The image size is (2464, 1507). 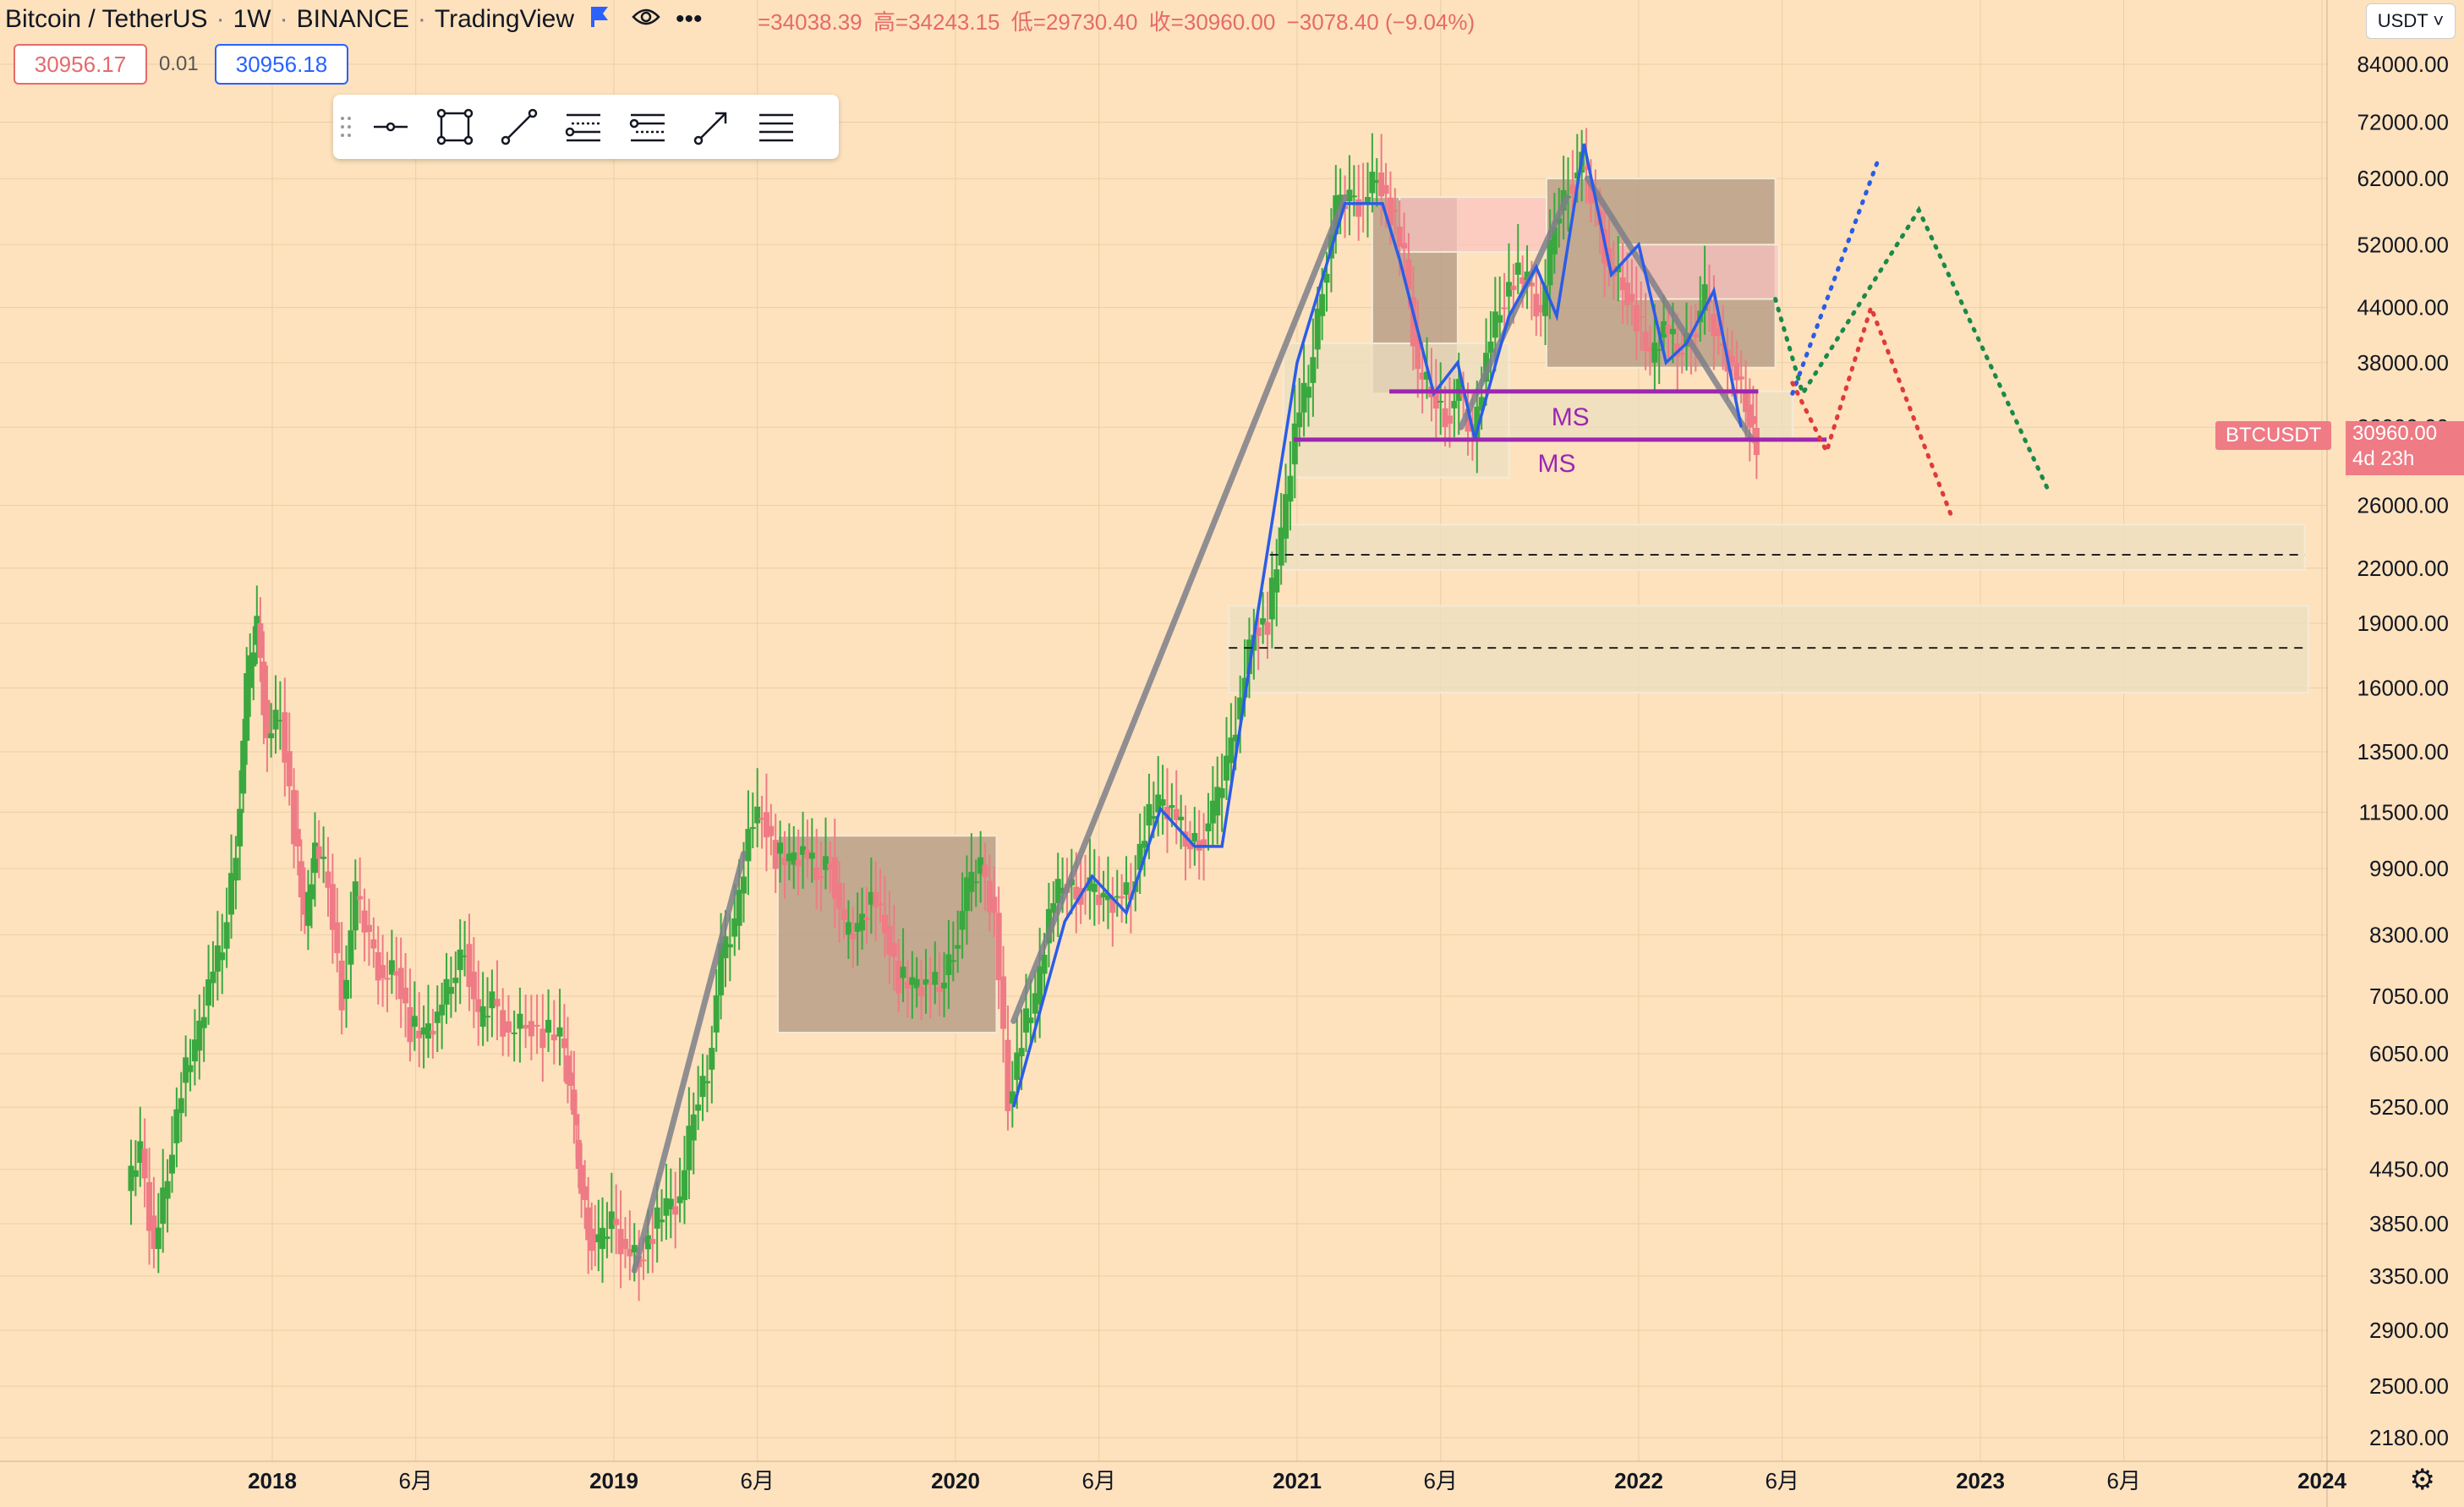 I want to click on y-tick-label: 4450.00, so click(x=2409, y=1169).